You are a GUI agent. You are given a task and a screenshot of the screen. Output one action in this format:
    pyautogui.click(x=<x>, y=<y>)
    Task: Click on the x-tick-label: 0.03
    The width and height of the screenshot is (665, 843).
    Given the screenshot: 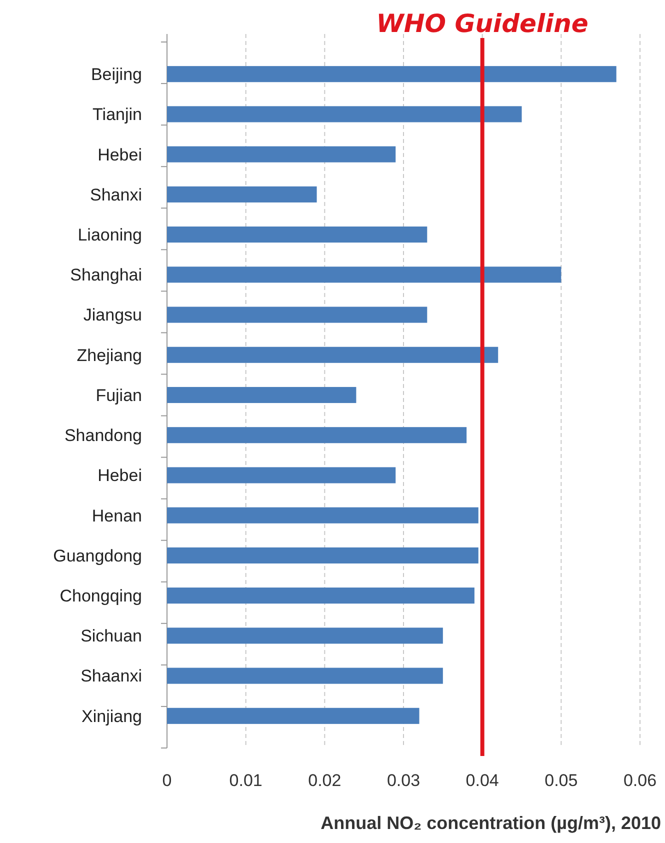 What is the action you would take?
    pyautogui.click(x=403, y=780)
    